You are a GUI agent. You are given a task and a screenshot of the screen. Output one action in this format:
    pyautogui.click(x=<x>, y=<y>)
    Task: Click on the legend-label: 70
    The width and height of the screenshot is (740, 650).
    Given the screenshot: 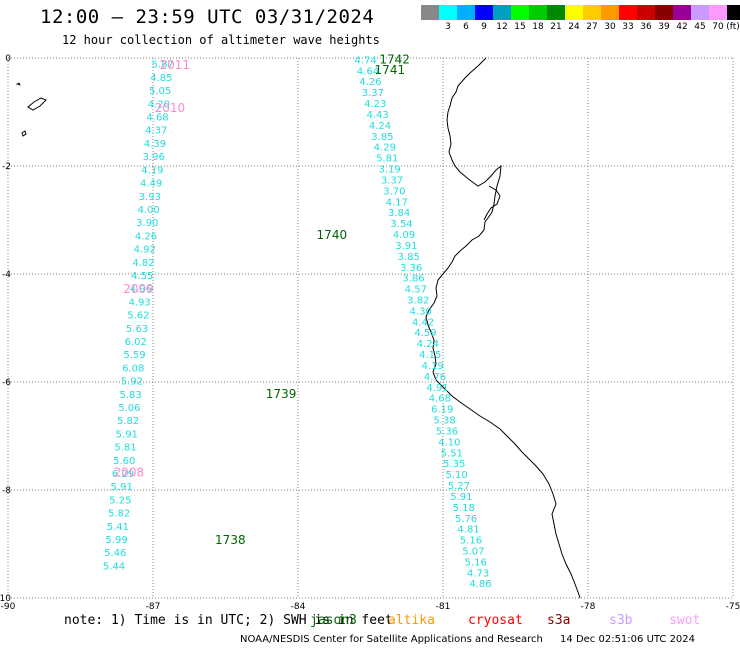 What is the action you would take?
    pyautogui.click(x=718, y=27)
    